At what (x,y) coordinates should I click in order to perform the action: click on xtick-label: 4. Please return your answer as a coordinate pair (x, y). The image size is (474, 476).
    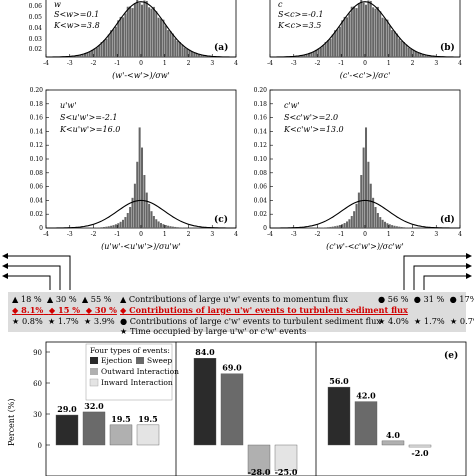
    Looking at the image, I should click on (236, 234).